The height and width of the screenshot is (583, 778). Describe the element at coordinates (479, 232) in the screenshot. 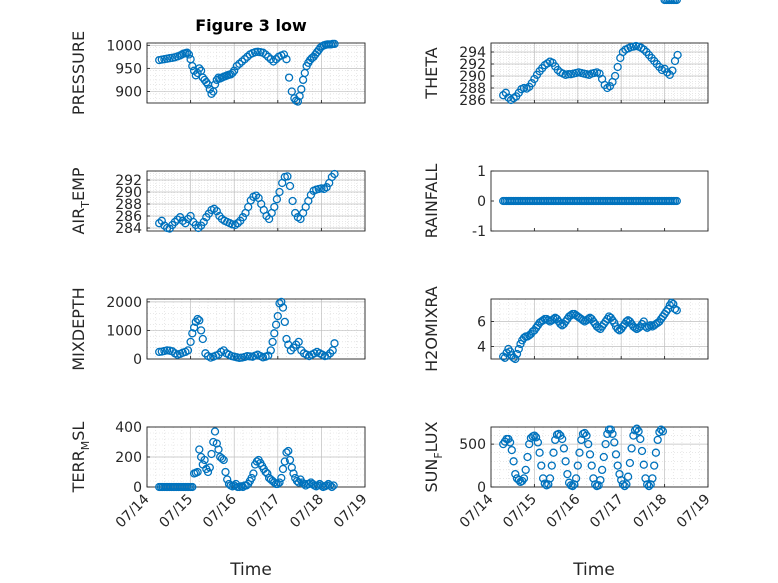

I see `y-tick-label: -1` at that location.